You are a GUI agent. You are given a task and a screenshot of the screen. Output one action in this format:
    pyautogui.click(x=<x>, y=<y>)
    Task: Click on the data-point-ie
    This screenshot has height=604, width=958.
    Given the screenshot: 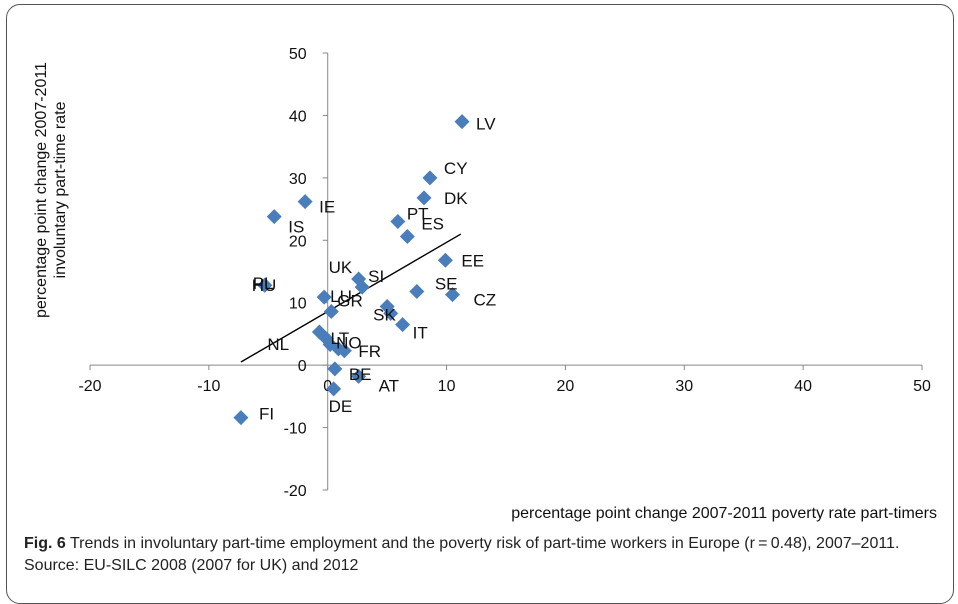 What is the action you would take?
    pyautogui.click(x=305, y=202)
    